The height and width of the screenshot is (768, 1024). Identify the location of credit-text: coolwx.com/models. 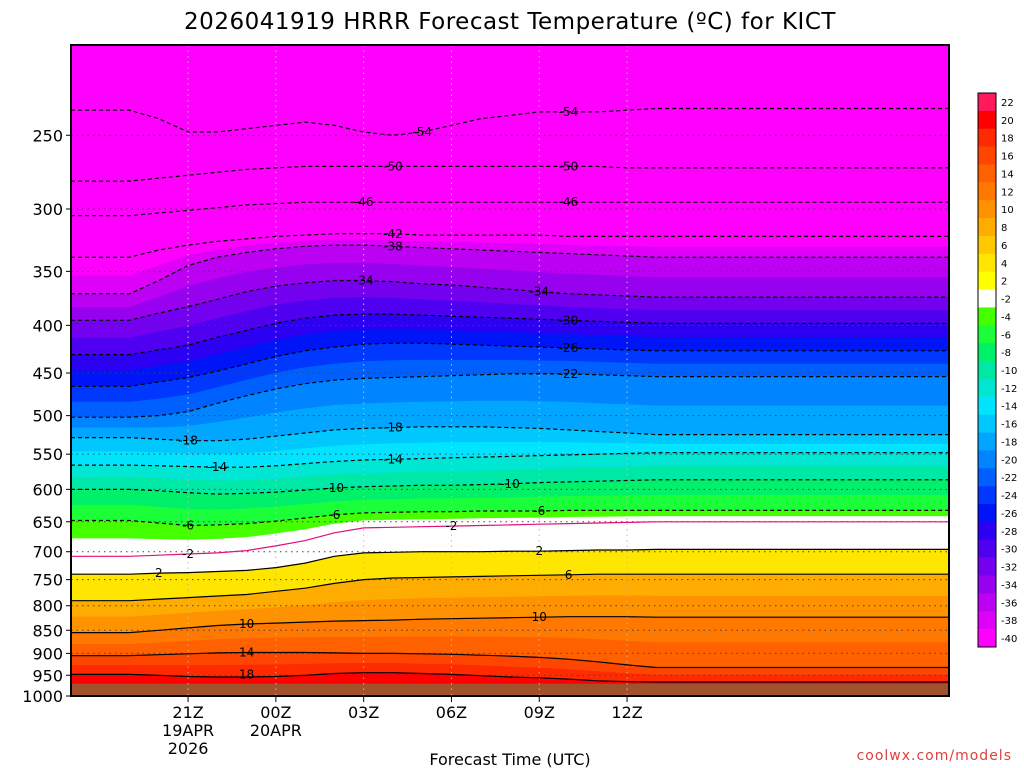
(934, 756).